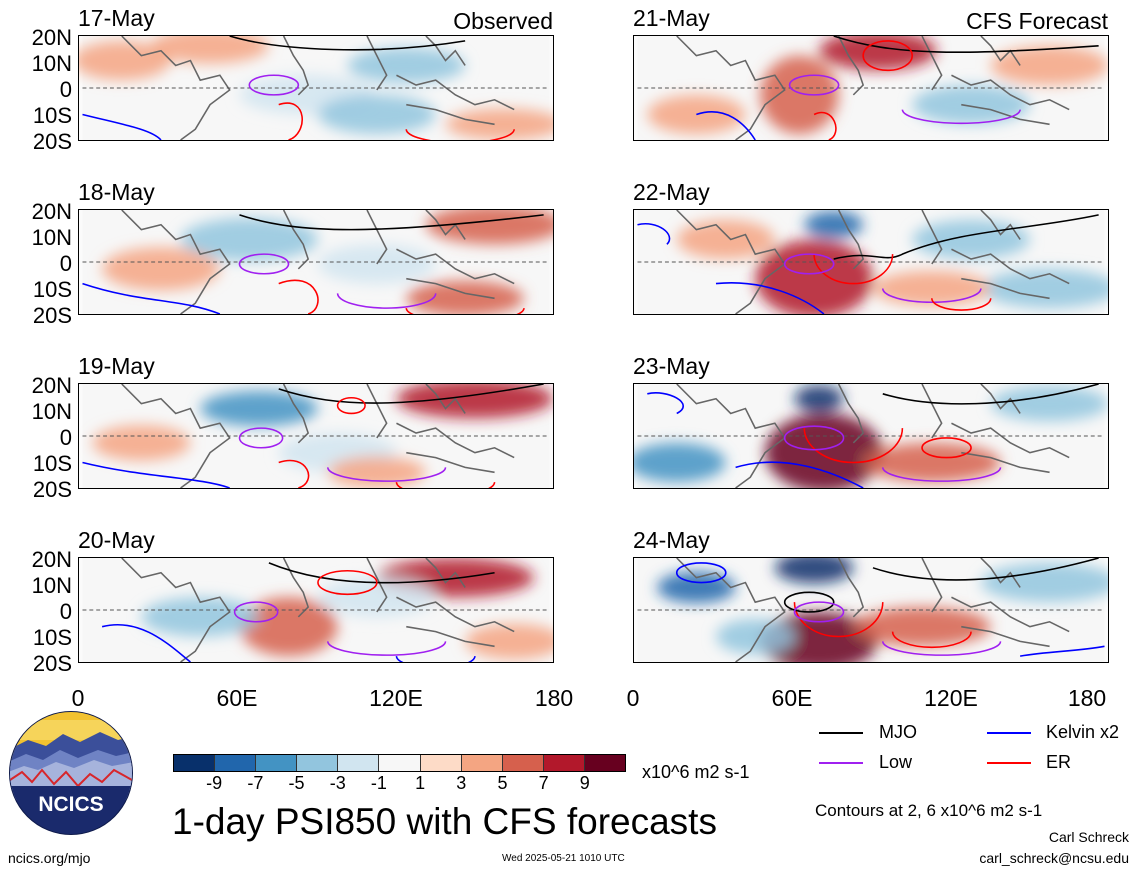 This screenshot has width=1135, height=872. Describe the element at coordinates (671, 18) in the screenshot. I see `panel-date-right-1: 21-May` at that location.